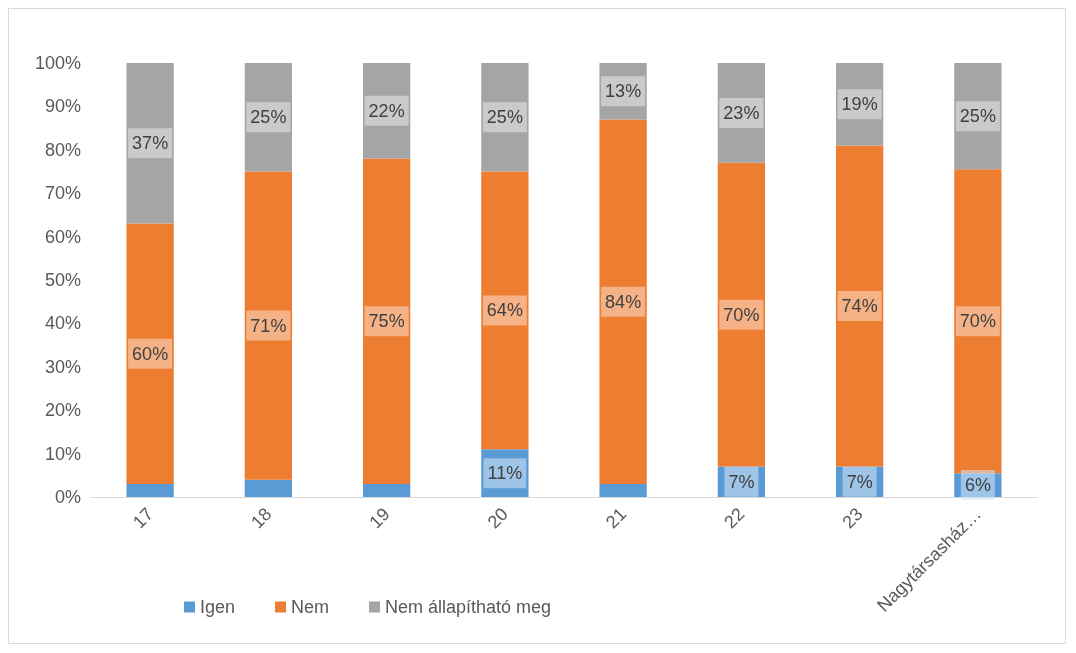 The width and height of the screenshot is (1076, 653). Describe the element at coordinates (616, 518) in the screenshot. I see `x-tick-label: 21` at that location.